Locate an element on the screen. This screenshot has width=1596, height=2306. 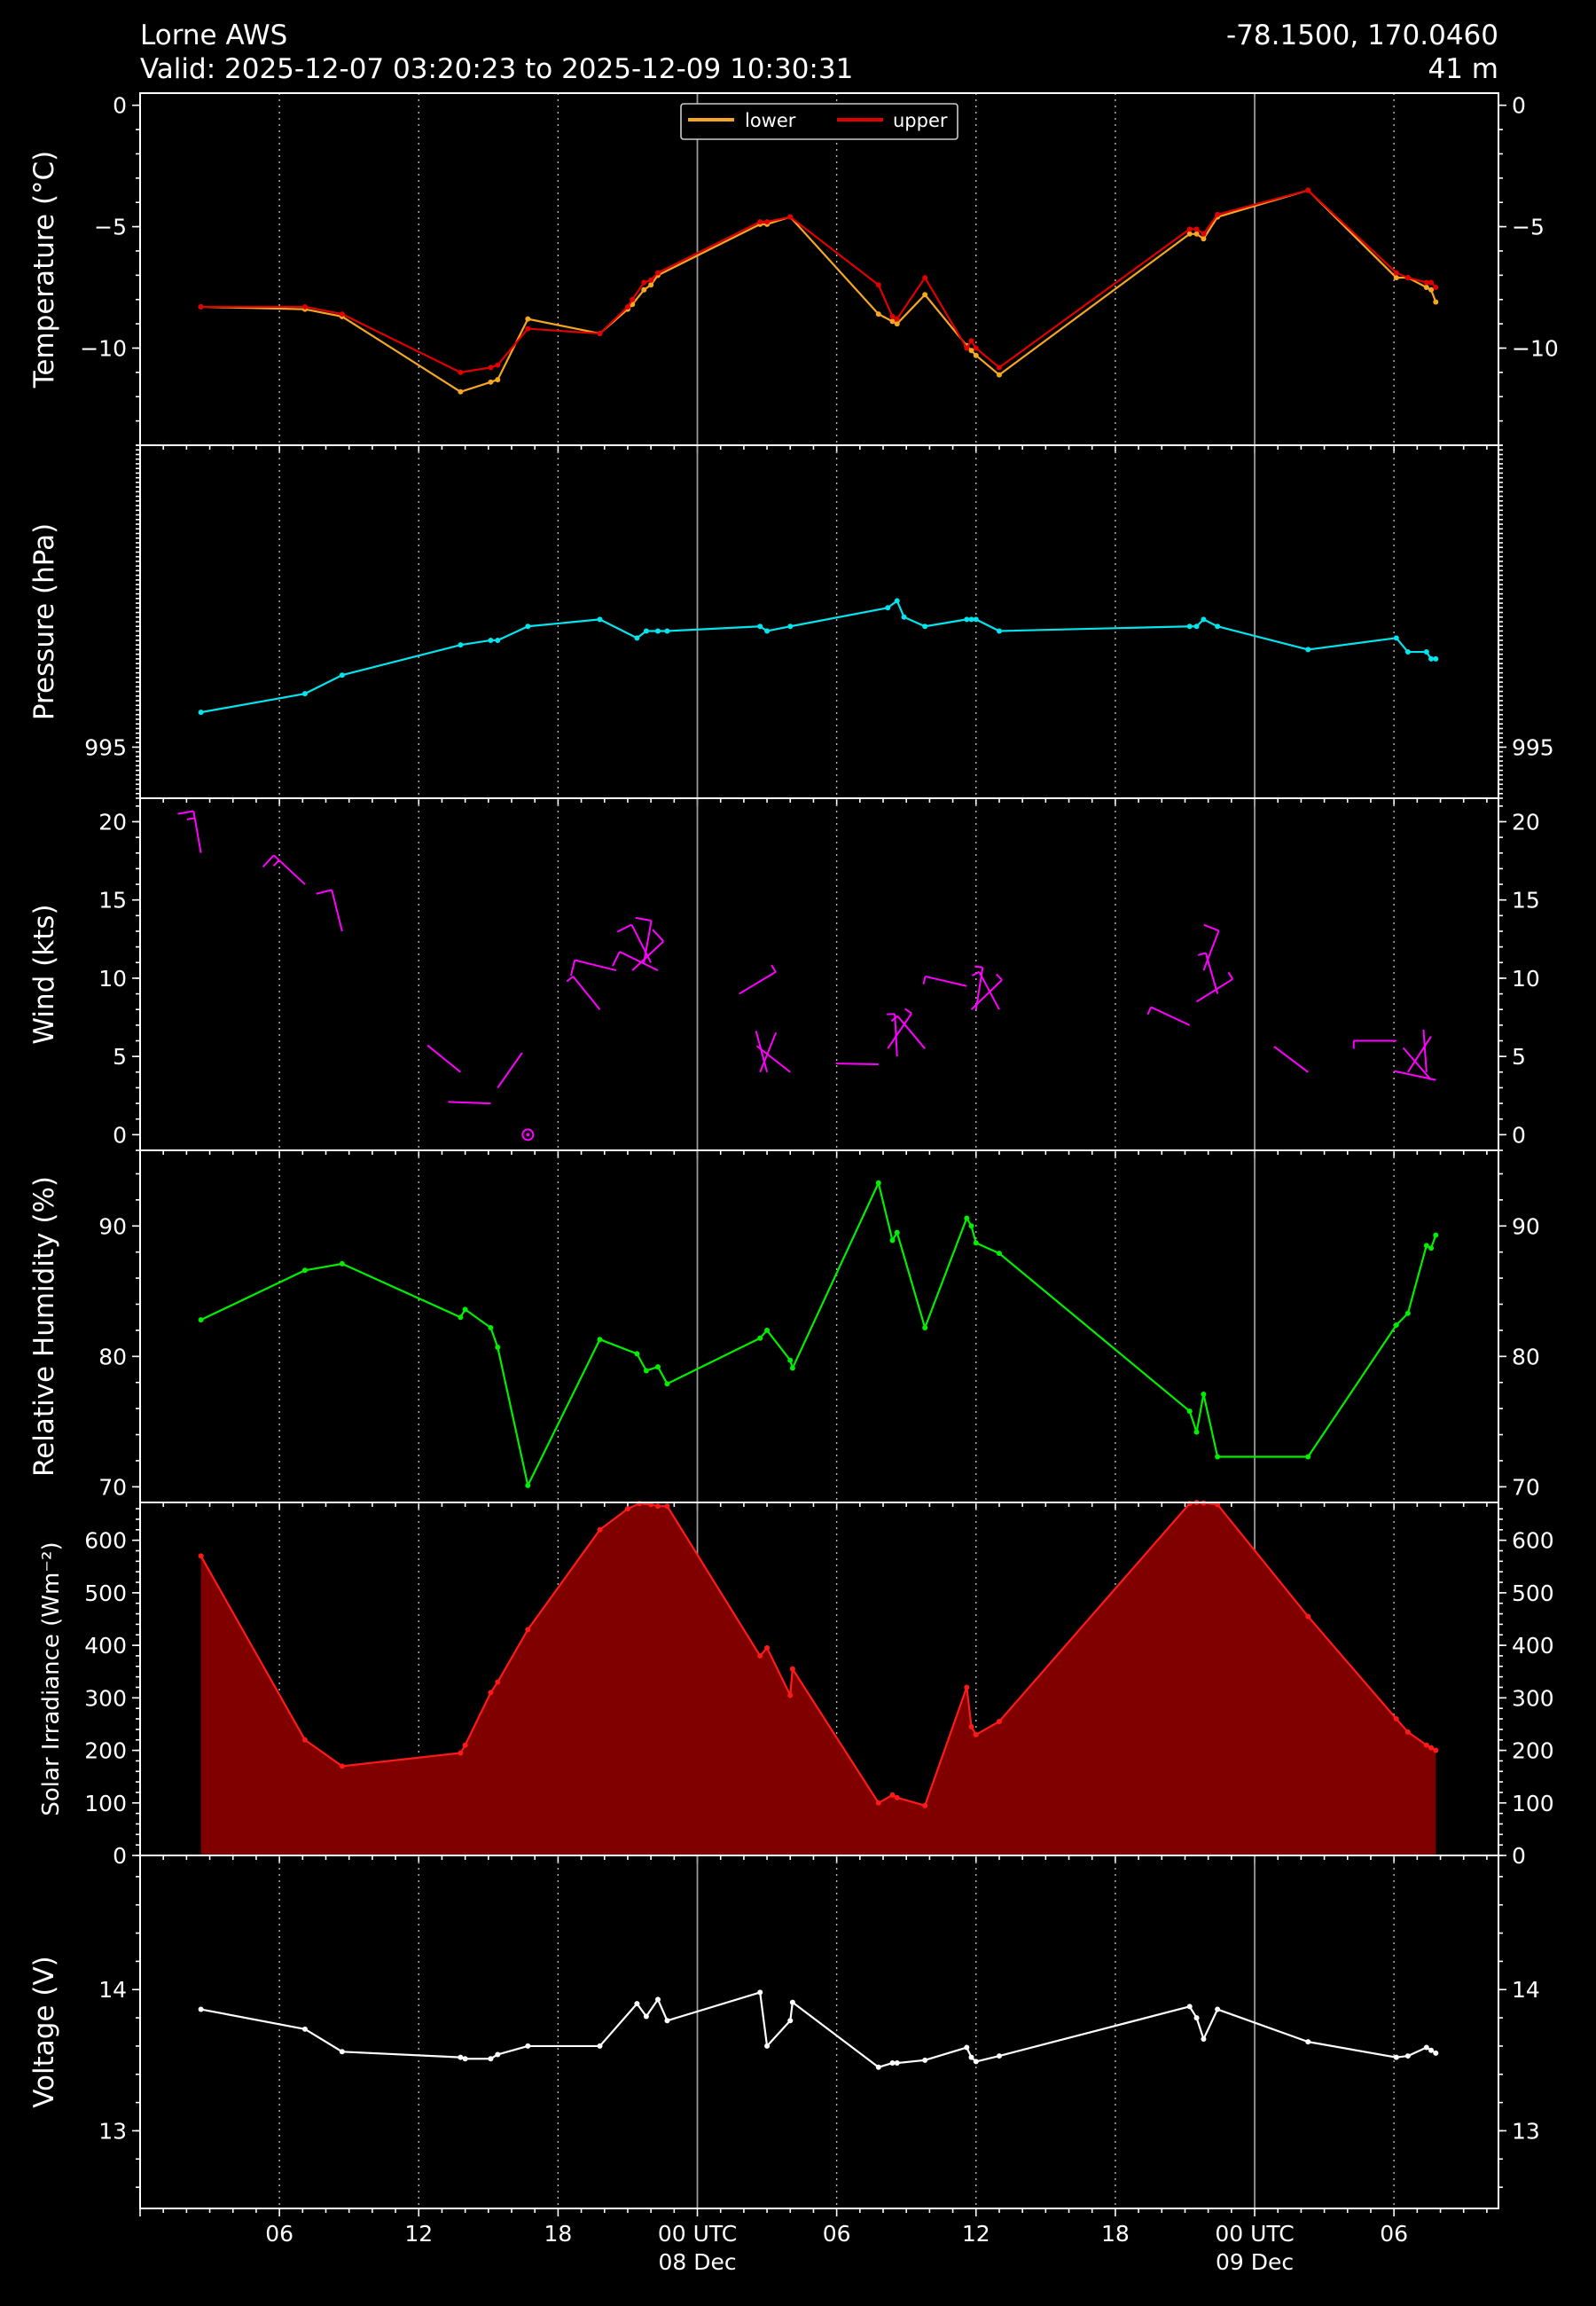
y-axis-label: Voltage (V) is located at coordinates (44, 2032).